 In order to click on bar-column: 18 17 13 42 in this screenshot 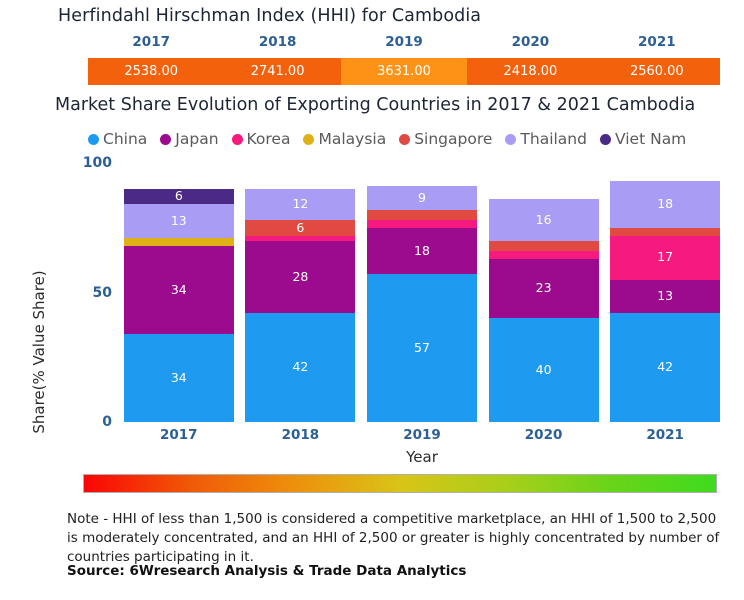, I will do `click(665, 292)`.